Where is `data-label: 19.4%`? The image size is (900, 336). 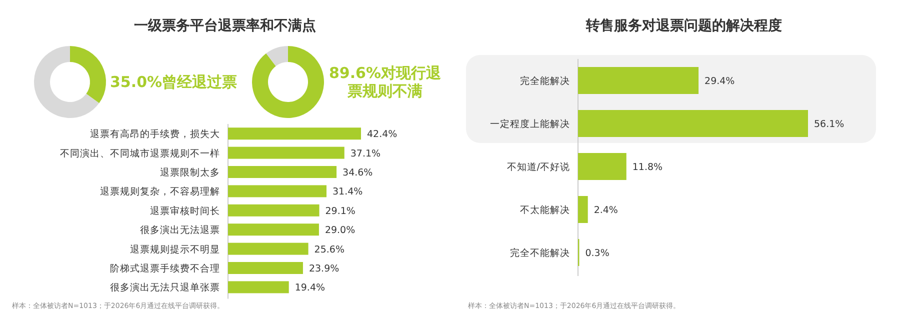
data-label: 19.4% is located at coordinates (310, 288).